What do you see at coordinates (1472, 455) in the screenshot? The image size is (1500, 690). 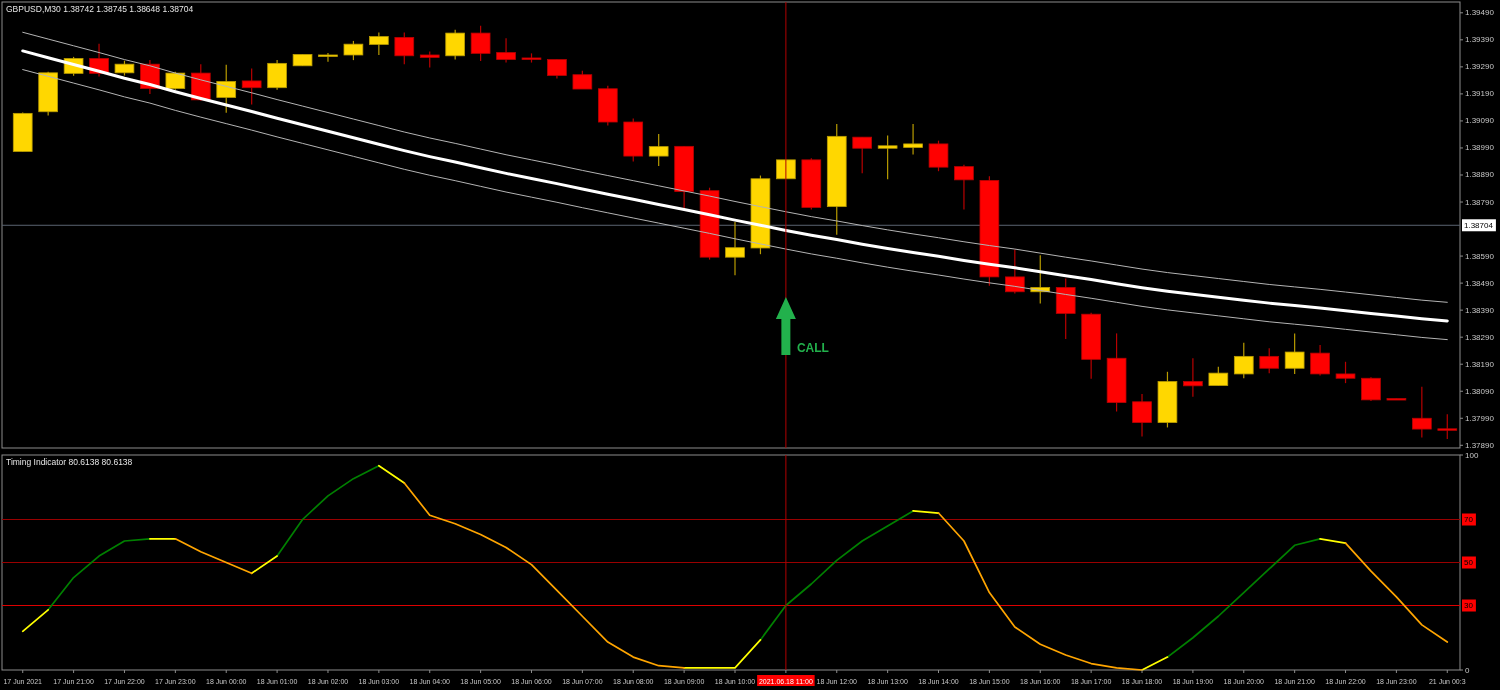 I see `y-tick-label: 100` at bounding box center [1472, 455].